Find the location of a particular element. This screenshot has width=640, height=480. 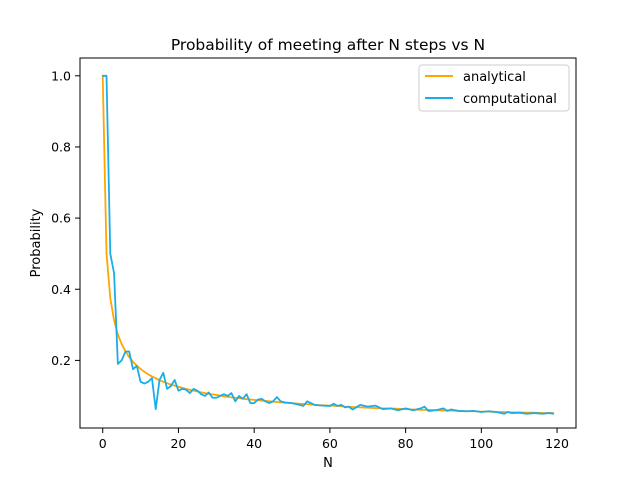

x-axis: 0 20 40 60 80 100 120 is located at coordinates (334, 439).